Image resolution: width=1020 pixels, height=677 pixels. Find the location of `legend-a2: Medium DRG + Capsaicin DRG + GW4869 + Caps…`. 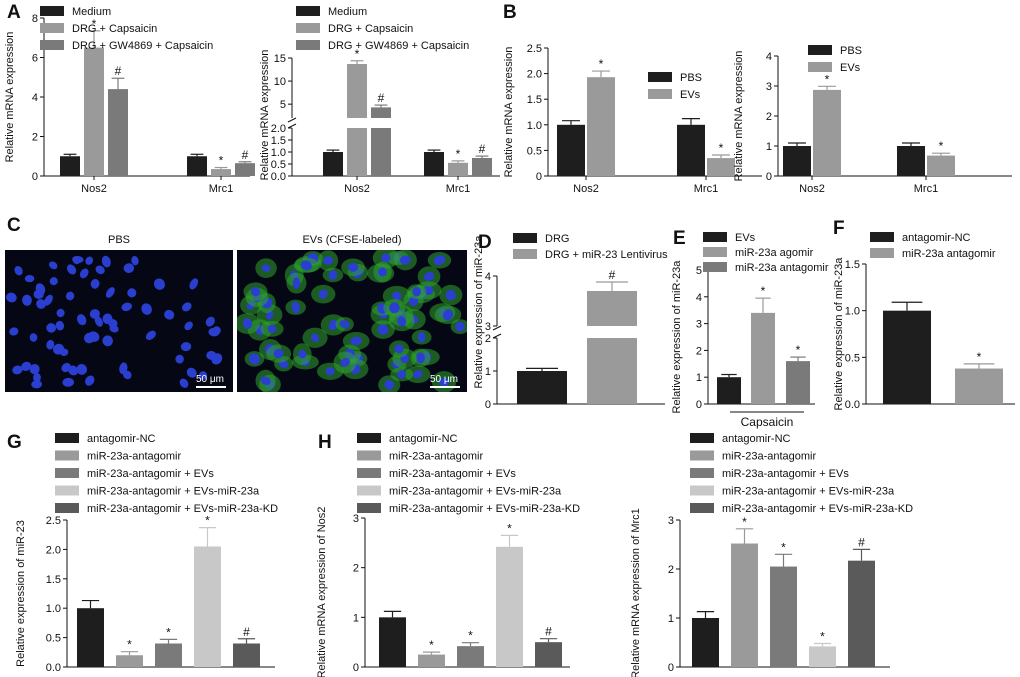

legend-a2: Medium DRG + Capsaicin DRG + GW4869 + Caps… is located at coordinates (382, 29).